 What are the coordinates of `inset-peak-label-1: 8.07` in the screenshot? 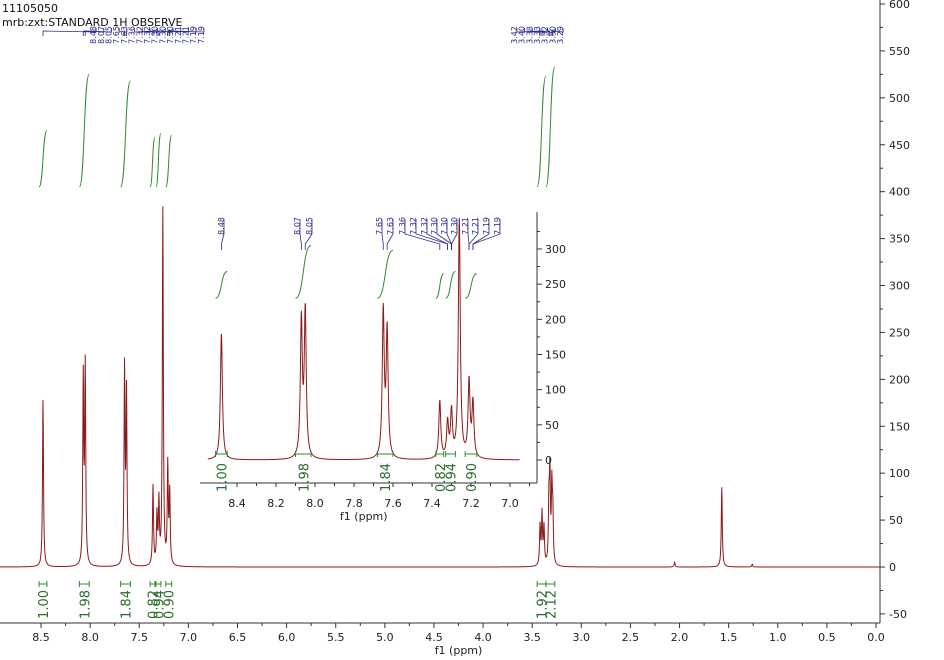 It's located at (297, 226).